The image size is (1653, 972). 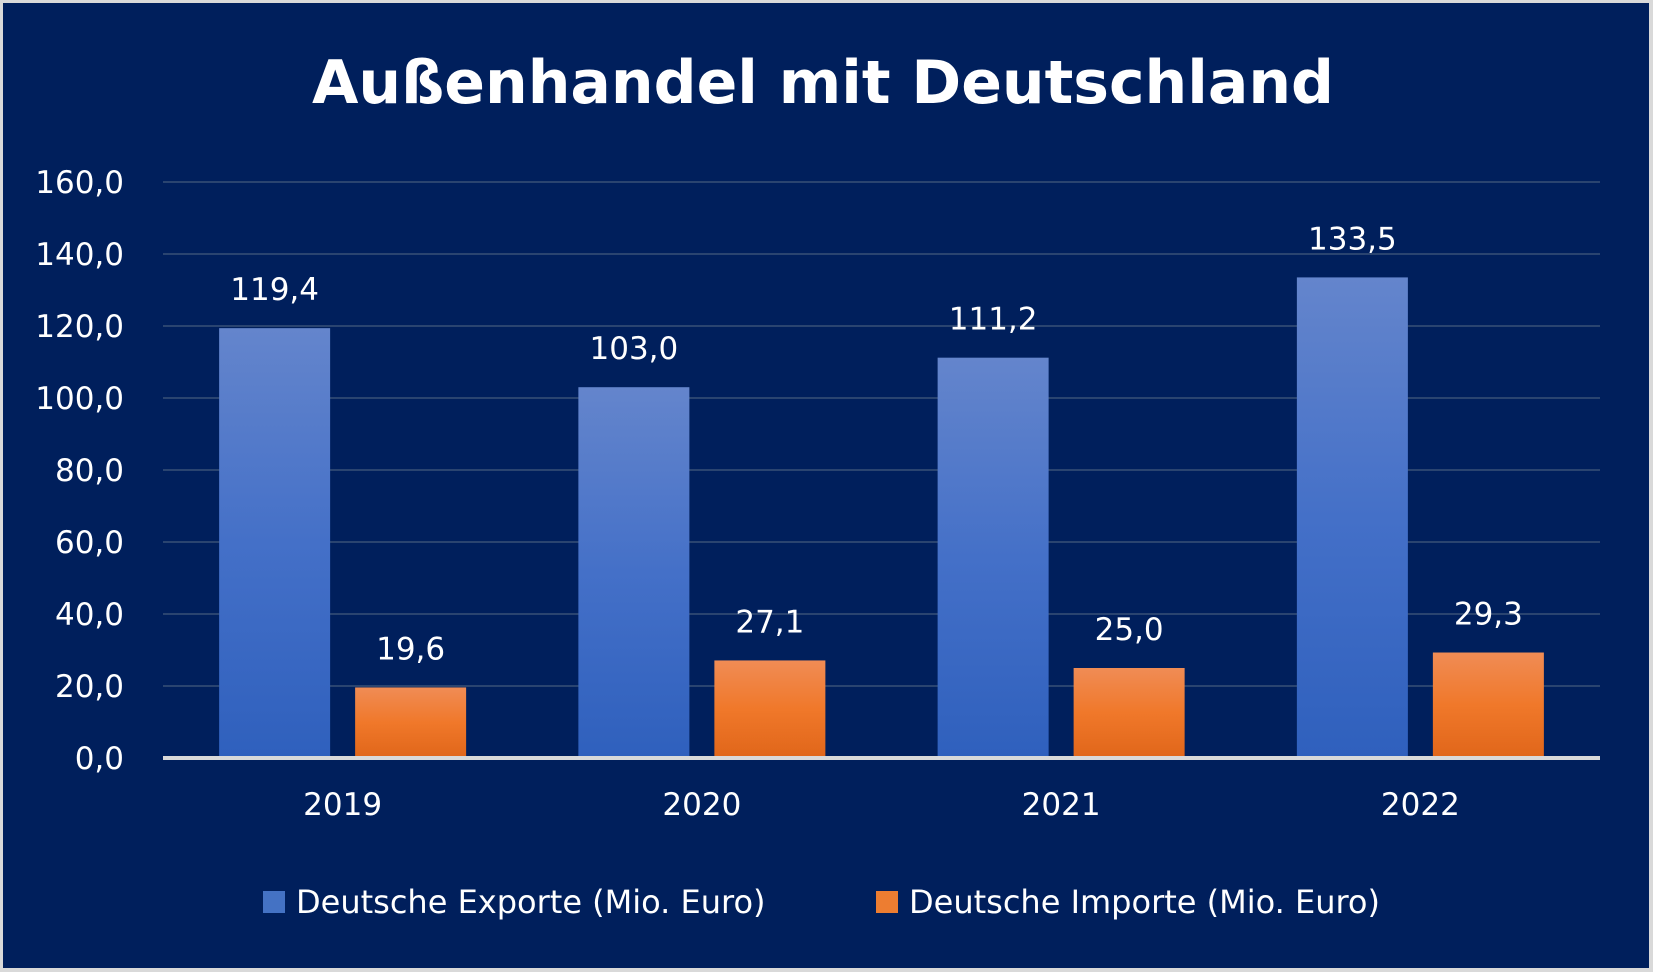 What do you see at coordinates (993, 320) in the screenshot?
I see `data-label: 111,2` at bounding box center [993, 320].